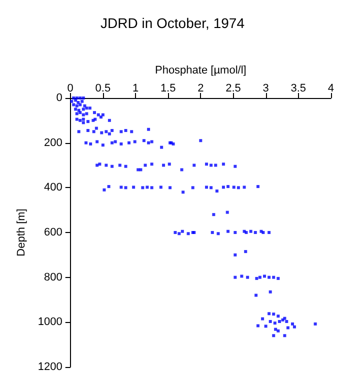 This screenshot has width=345, height=384. Describe the element at coordinates (53, 142) in the screenshot. I see `y-tick-label: 200` at that location.